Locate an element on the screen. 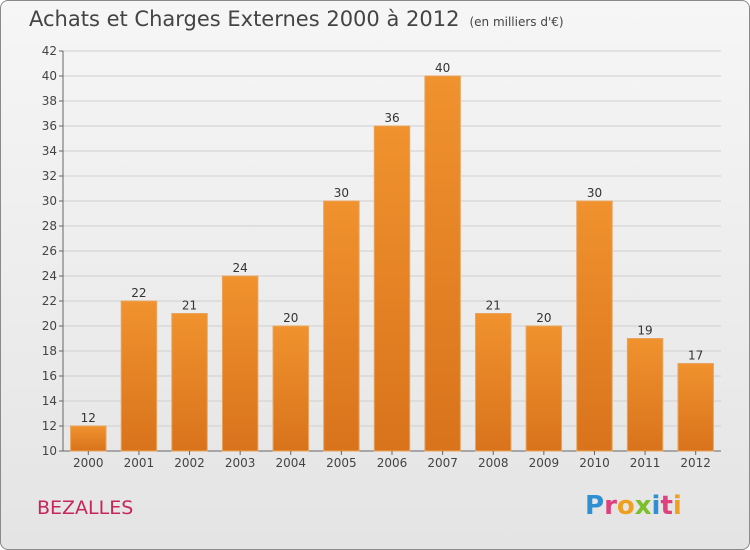 This screenshot has height=550, width=750. bar-value-label: 40 is located at coordinates (442, 68).